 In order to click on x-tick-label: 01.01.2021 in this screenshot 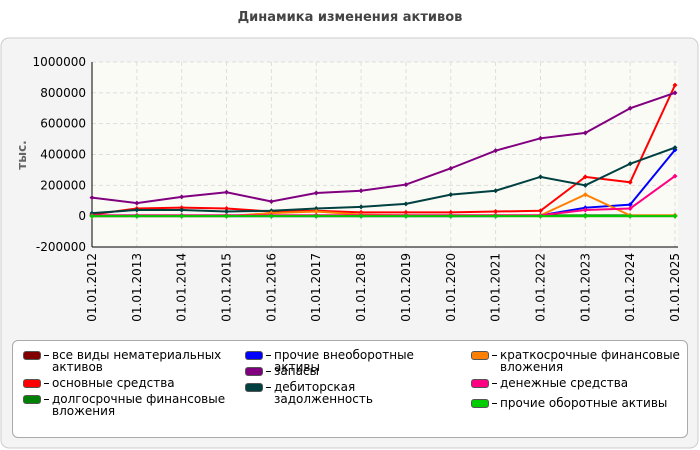, I will do `click(496, 287)`.